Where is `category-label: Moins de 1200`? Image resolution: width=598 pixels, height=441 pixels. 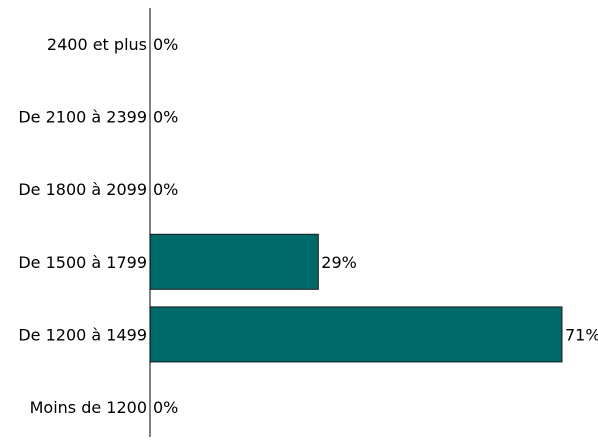 category-label: Moins de 1200 is located at coordinates (88, 407).